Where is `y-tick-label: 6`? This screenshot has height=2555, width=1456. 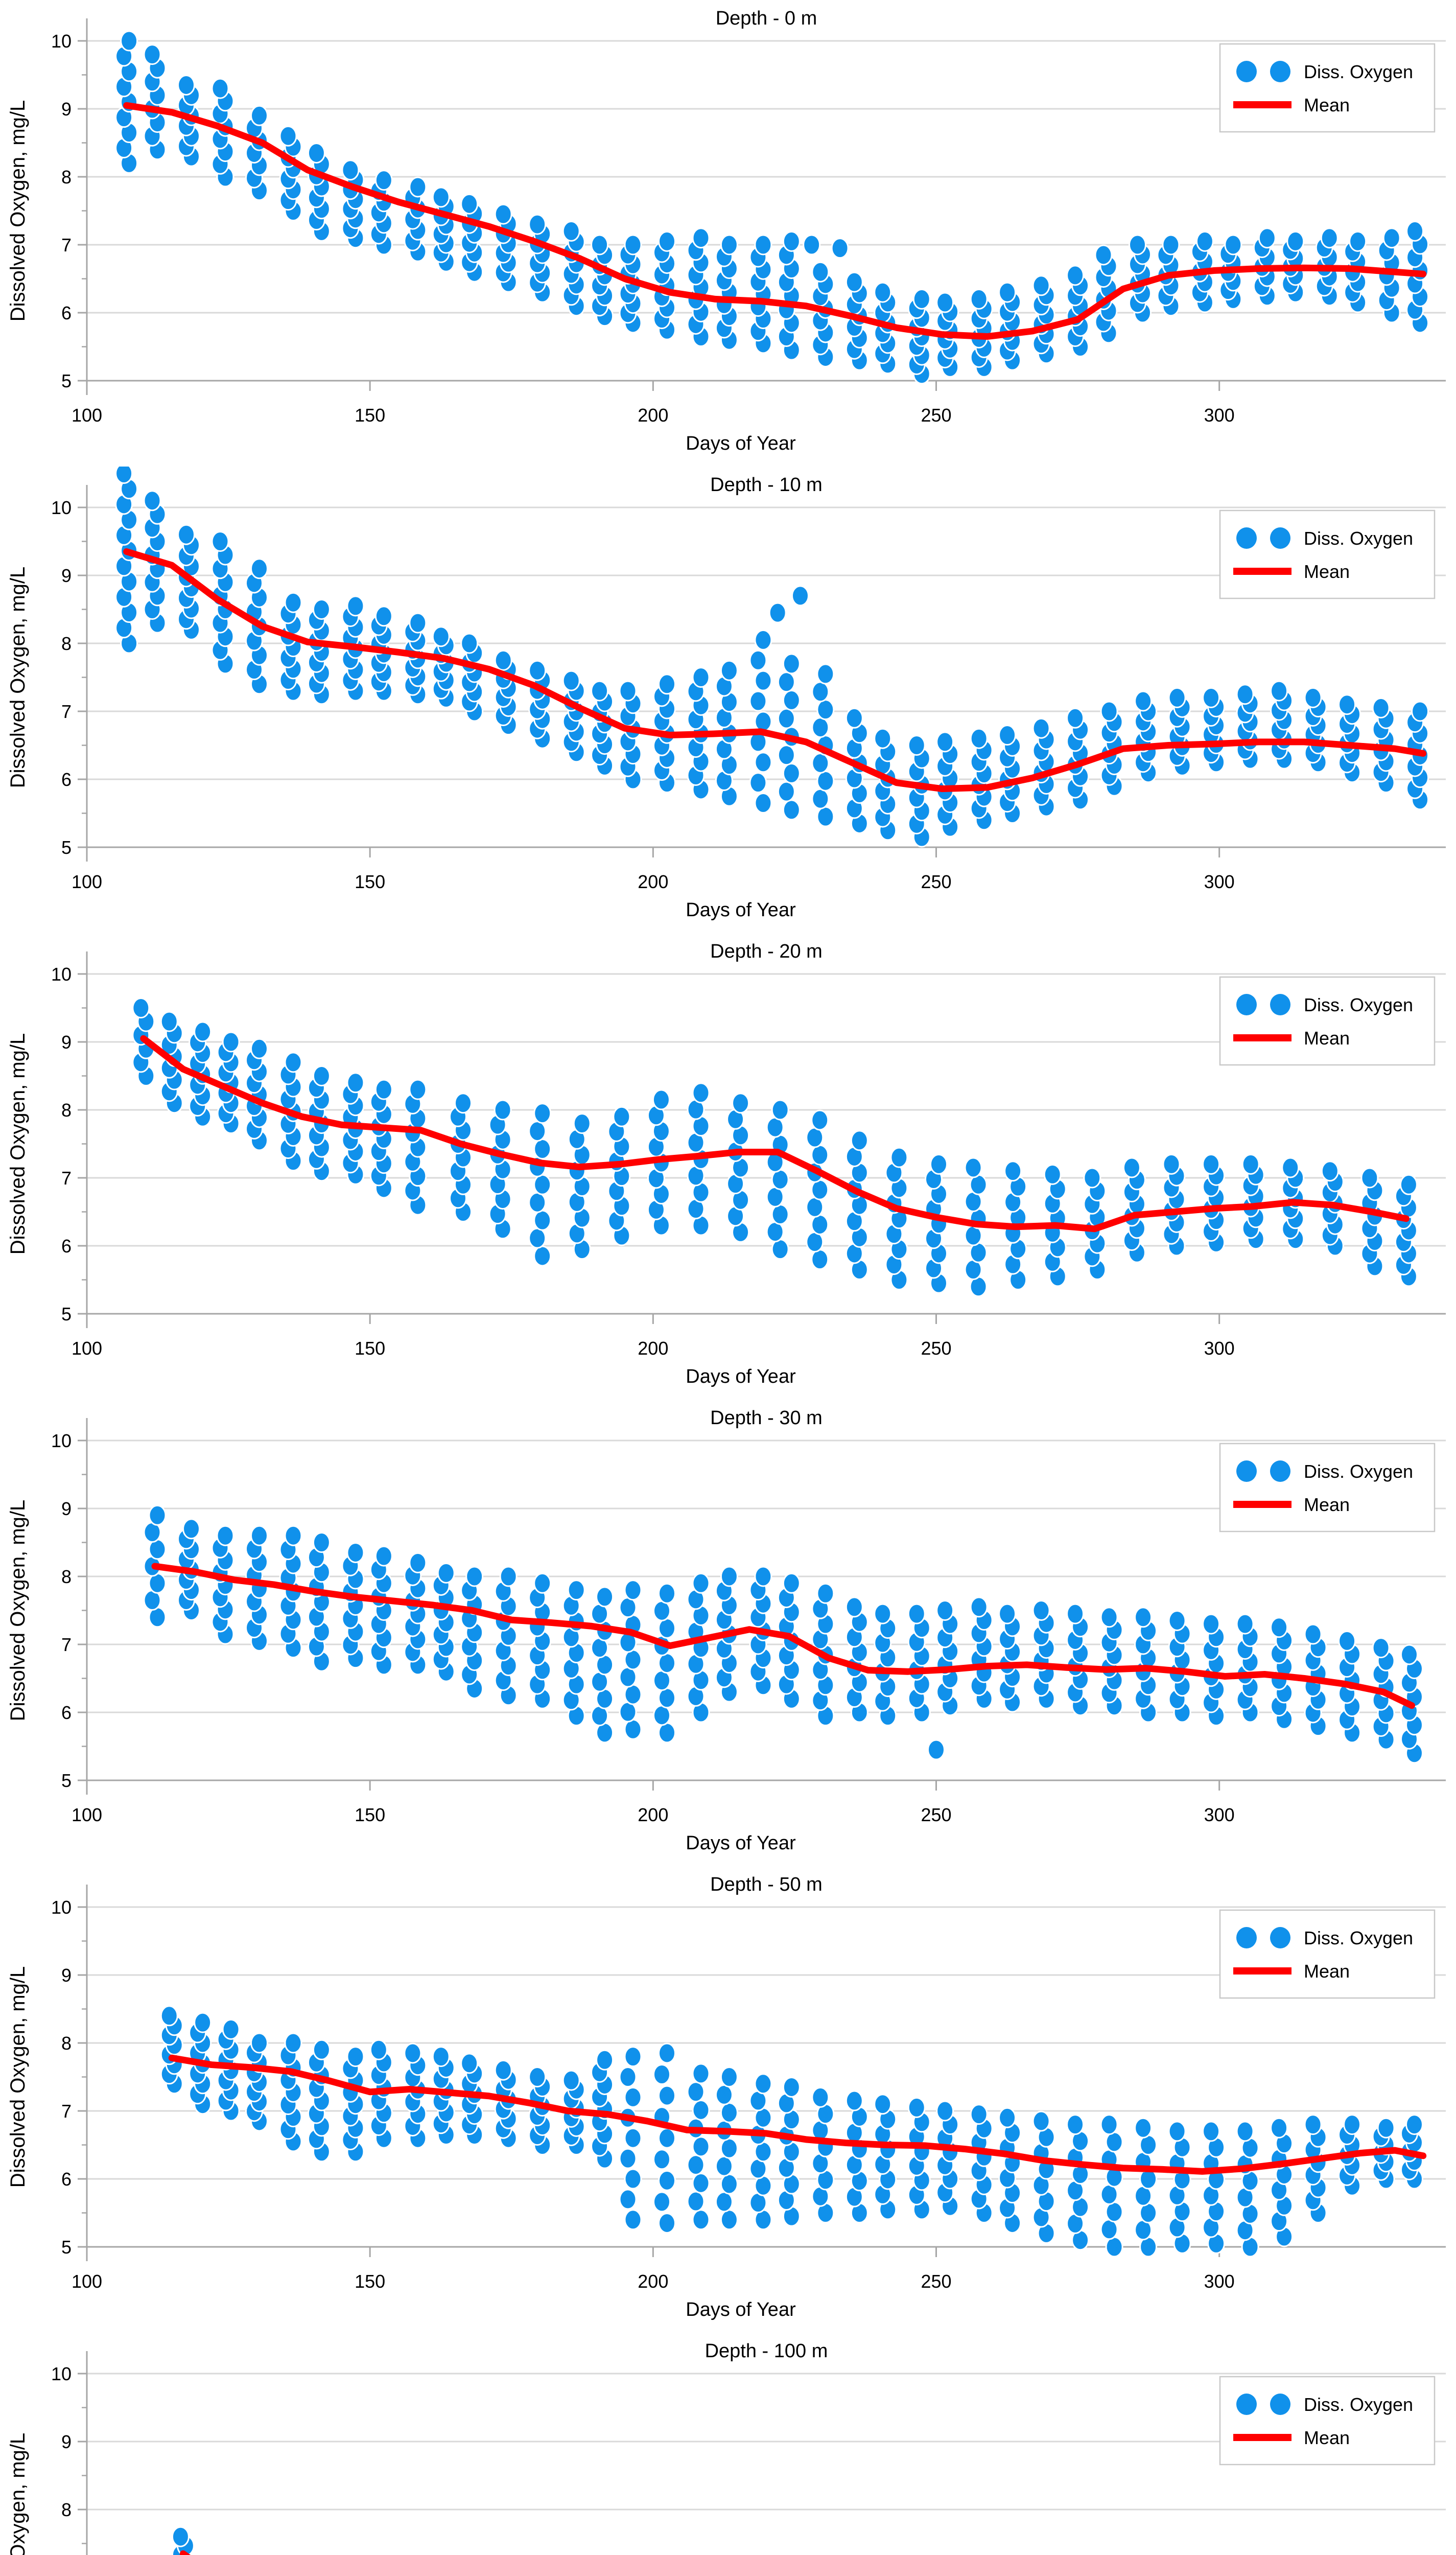
y-tick-label: 6 is located at coordinates (66, 779).